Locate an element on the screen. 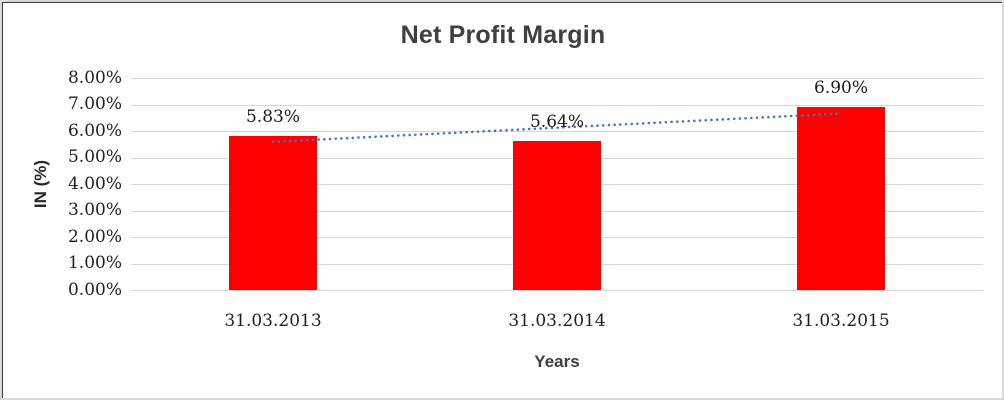 This screenshot has width=1004, height=400. trendline is located at coordinates (557, 128).